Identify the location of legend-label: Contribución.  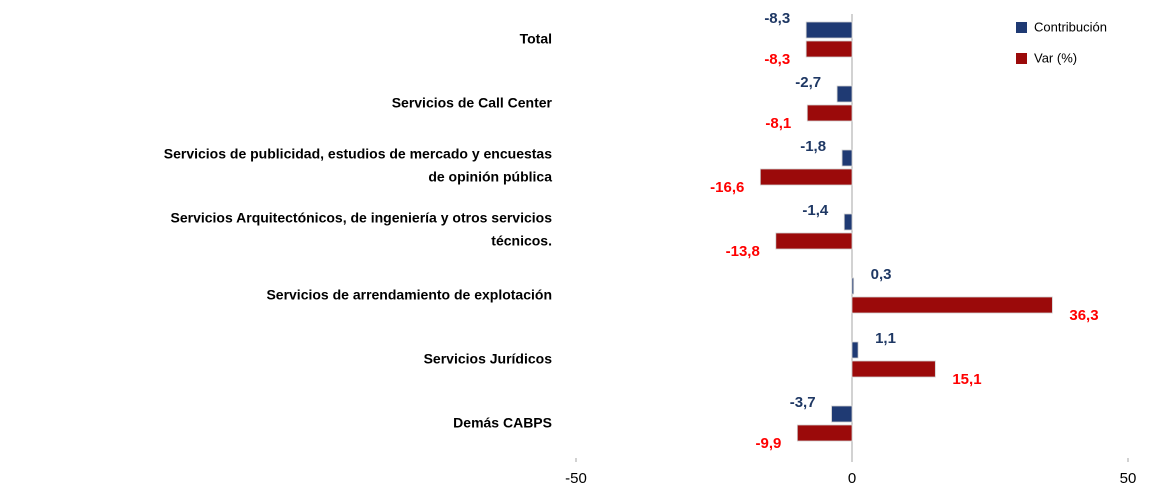
(1070, 26).